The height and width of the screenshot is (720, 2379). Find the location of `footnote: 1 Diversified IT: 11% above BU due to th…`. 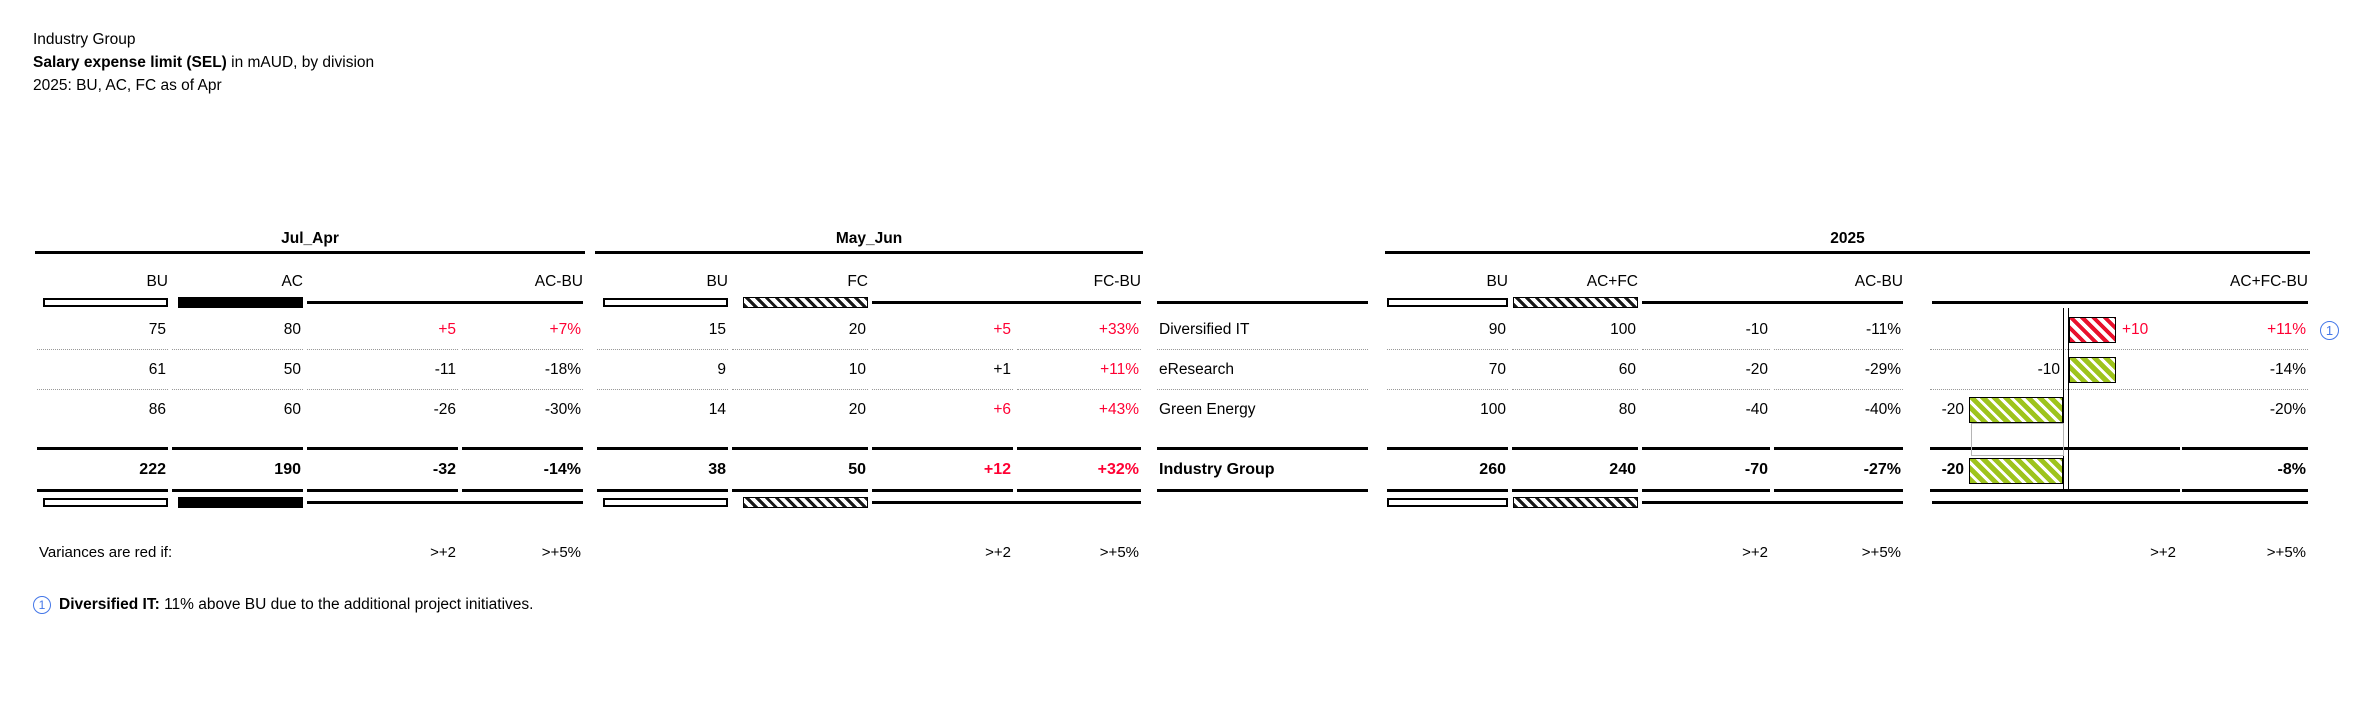

footnote: 1 Diversified IT: 11% above BU due to th… is located at coordinates (283, 605).